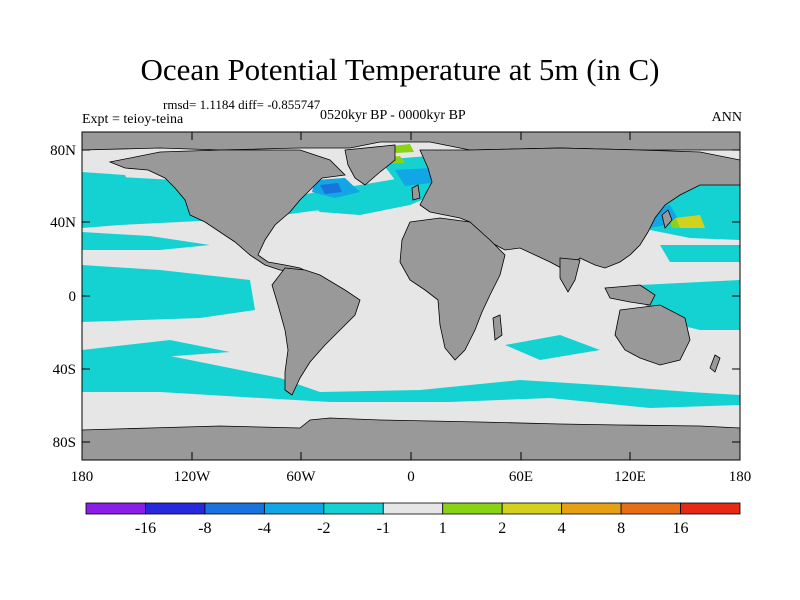 The width and height of the screenshot is (800, 600). Describe the element at coordinates (497, 327) in the screenshot. I see `madagascar` at that location.